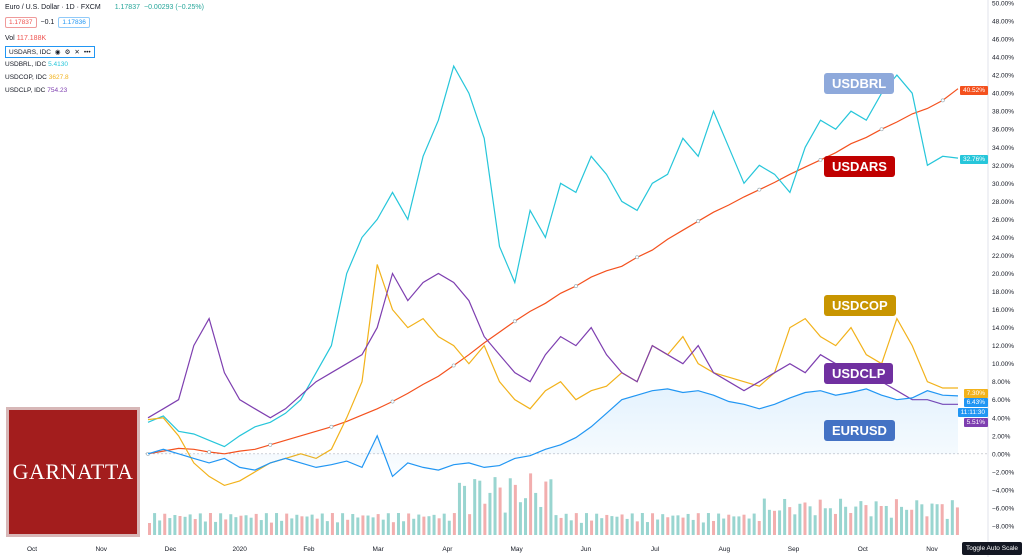 Image resolution: width=1024 pixels, height=557 pixels. Describe the element at coordinates (36, 64) in the screenshot. I see `indicator-usdbrl: USDBRL, IDC 5.4130` at that location.